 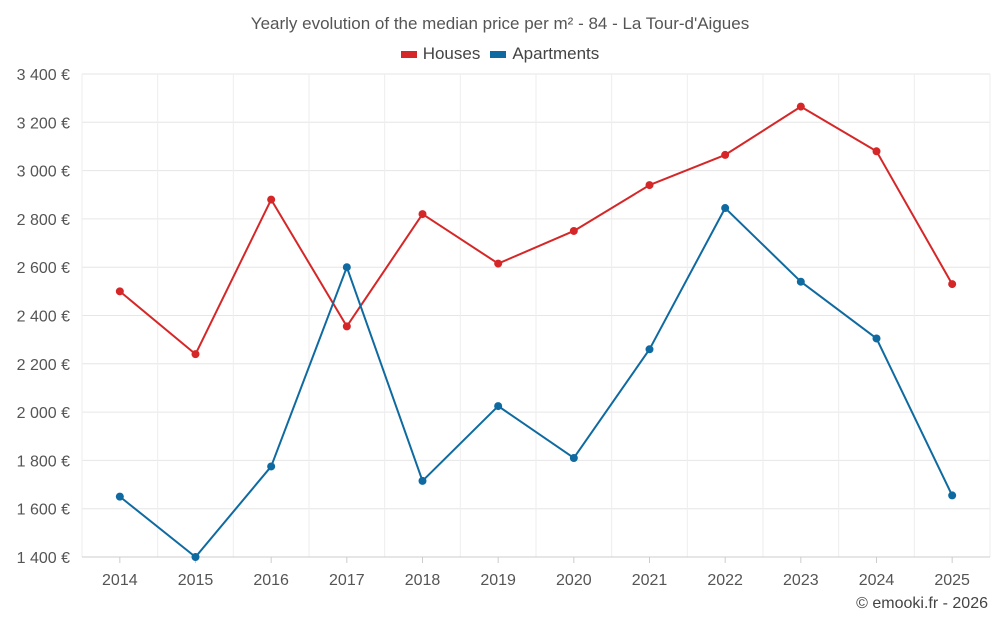 What do you see at coordinates (43, 268) in the screenshot?
I see `y-tick-label: 2 600 €` at bounding box center [43, 268].